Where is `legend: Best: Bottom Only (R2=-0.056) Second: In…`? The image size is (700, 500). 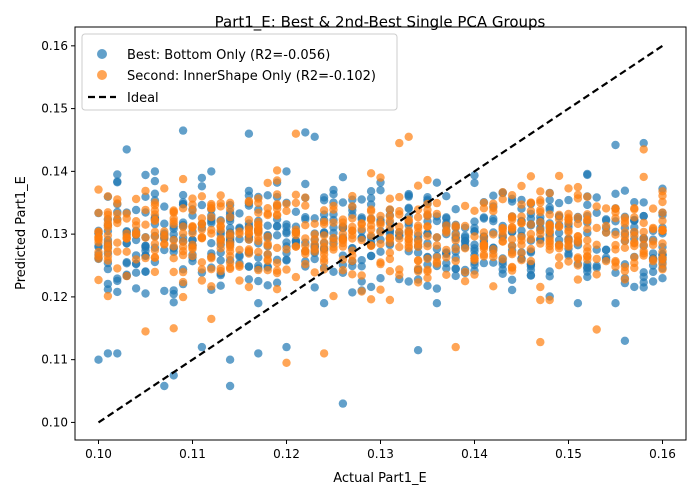
legend: Best: Bottom Only (R2=-0.056) Second: In… is located at coordinates (239, 72).